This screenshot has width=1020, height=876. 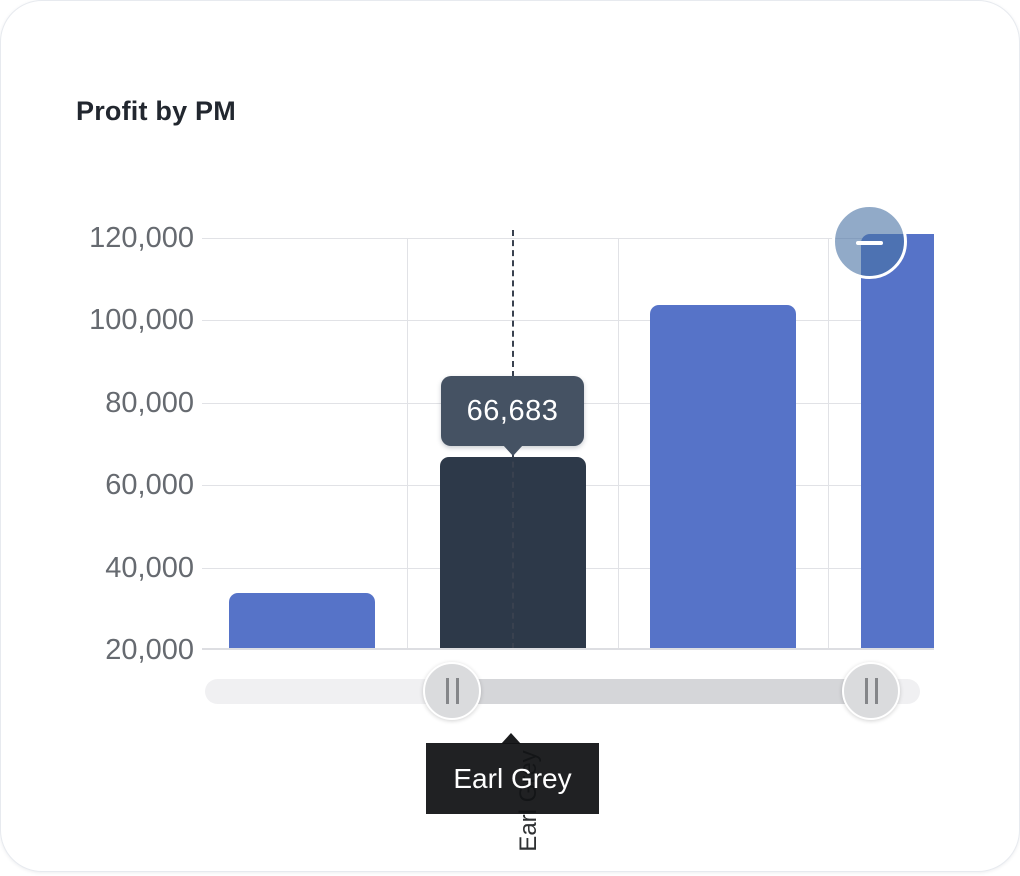 I want to click on y-tick-label: 20,000, so click(x=149, y=650).